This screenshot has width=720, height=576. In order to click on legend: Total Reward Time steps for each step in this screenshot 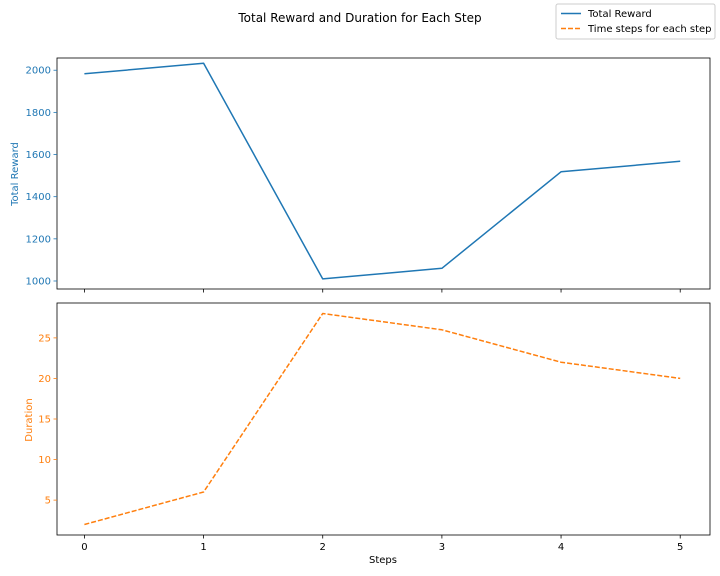, I will do `click(635, 21)`.